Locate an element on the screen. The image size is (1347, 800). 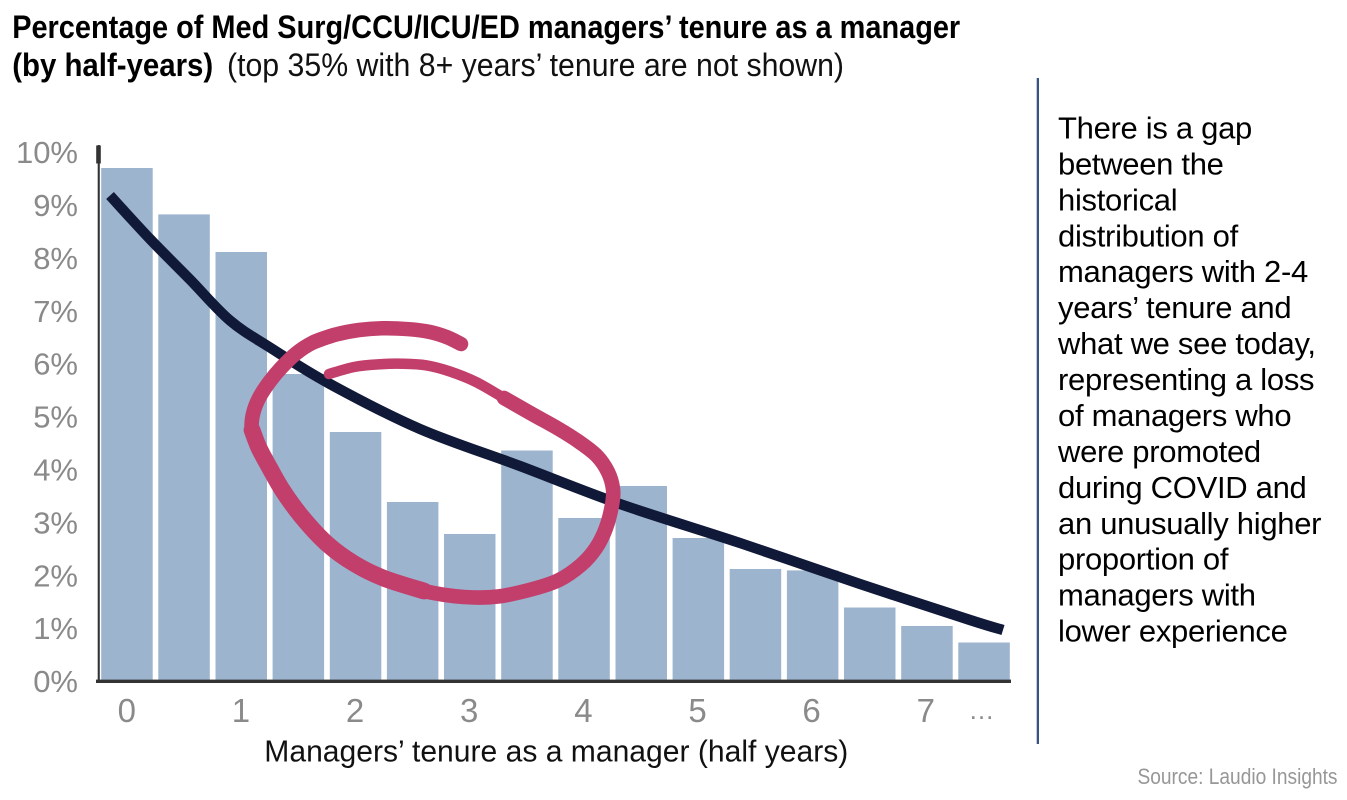
svg-text: 8% is located at coordinates (55, 258).